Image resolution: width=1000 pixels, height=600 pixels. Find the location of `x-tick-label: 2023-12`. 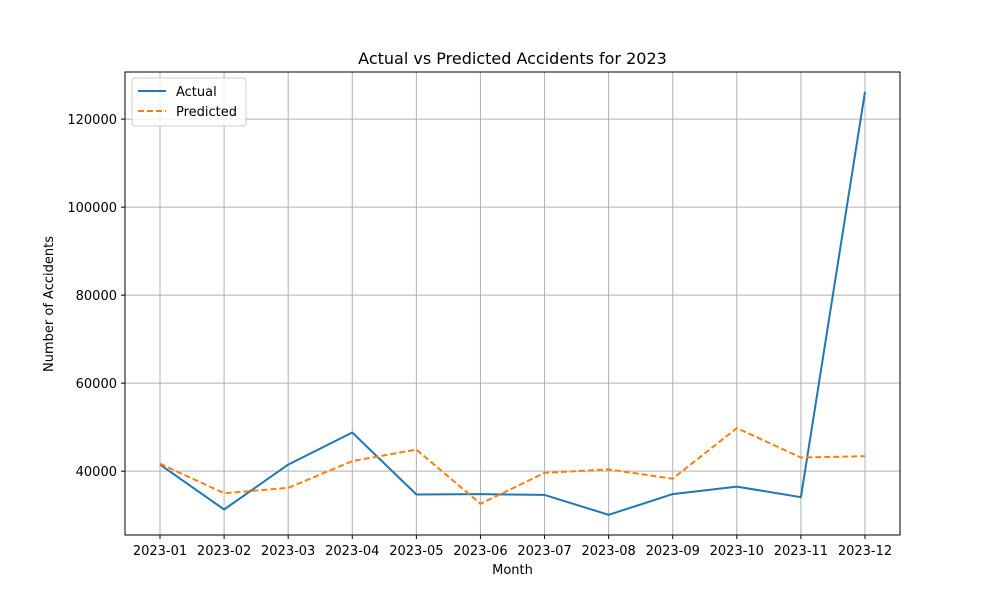

x-tick-label: 2023-12 is located at coordinates (865, 551).